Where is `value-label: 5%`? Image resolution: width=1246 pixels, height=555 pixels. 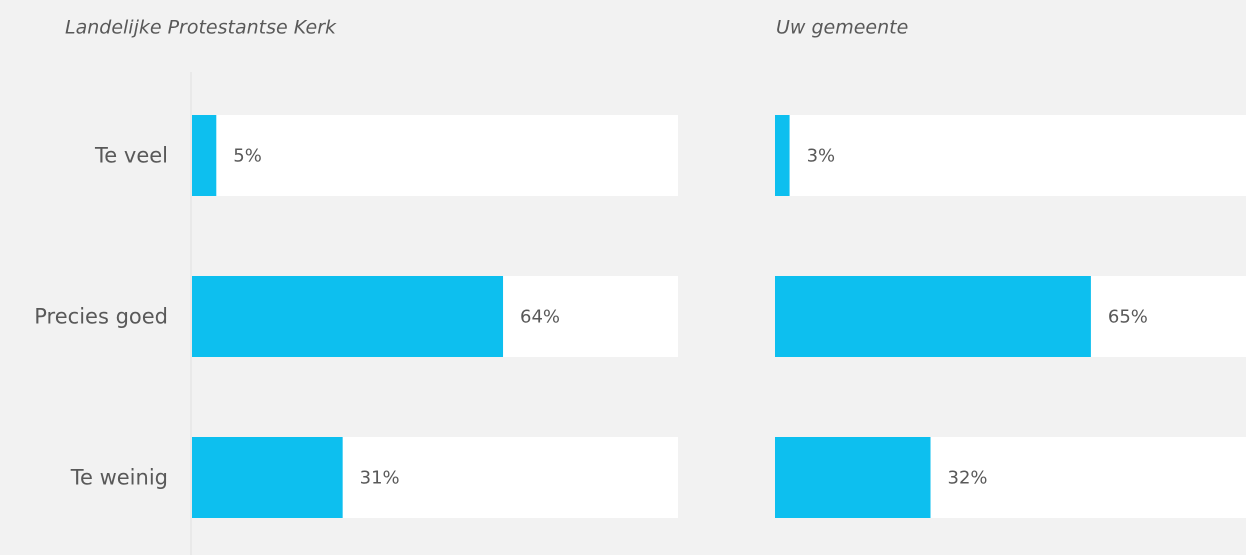
value-label: 5% is located at coordinates (247, 156).